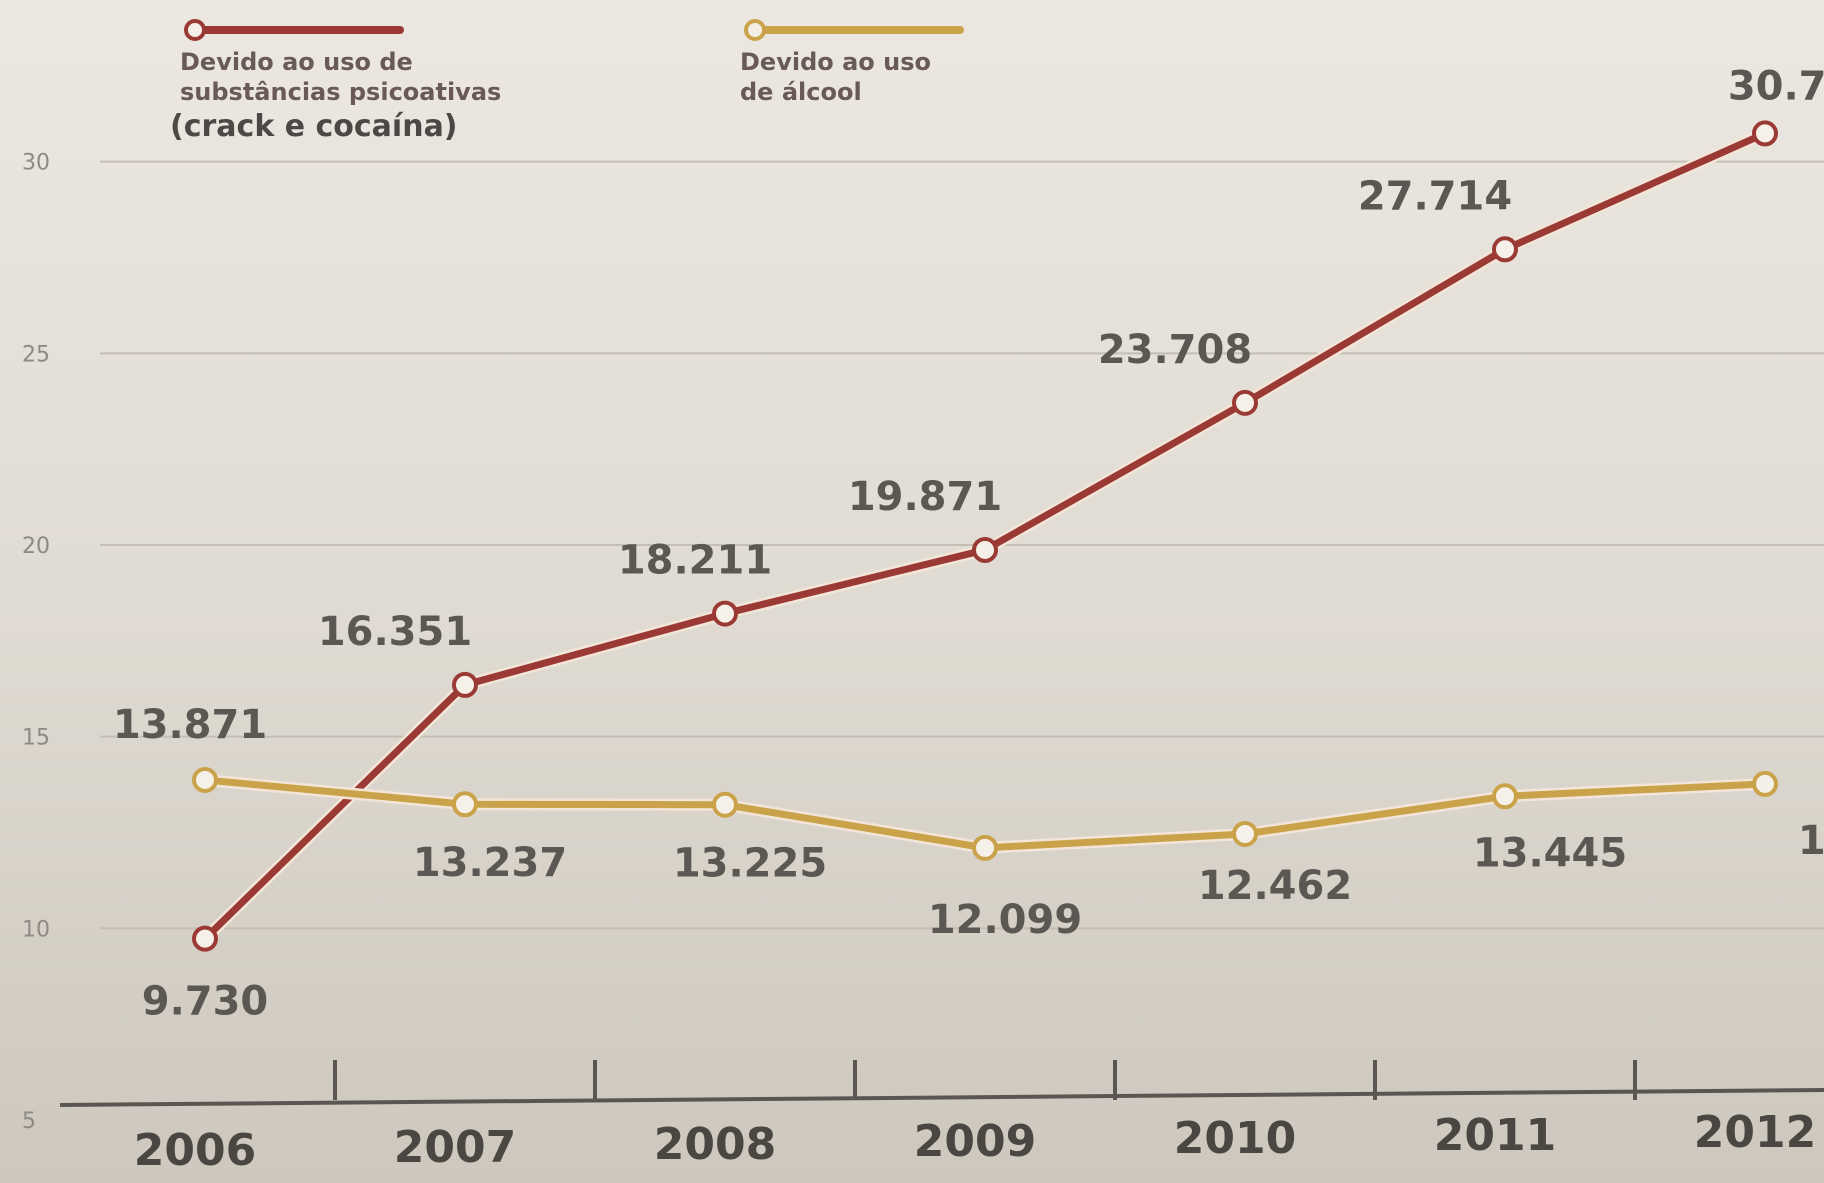  I want to click on data-label: 27.714, so click(1435, 196).